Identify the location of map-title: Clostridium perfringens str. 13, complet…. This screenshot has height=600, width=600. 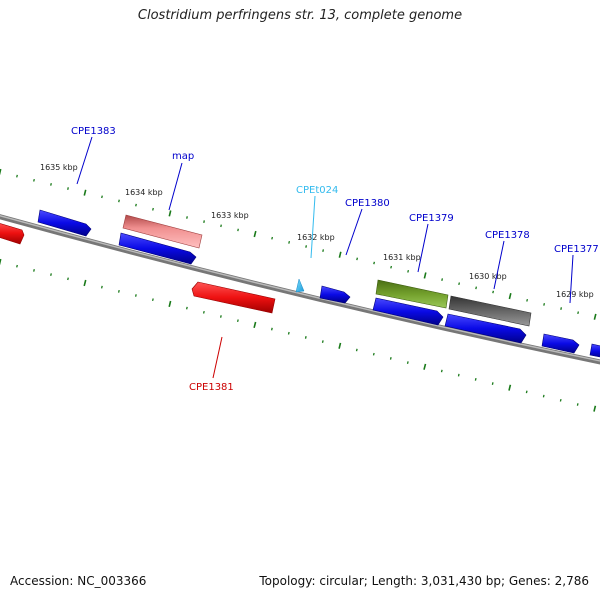
(300, 15).